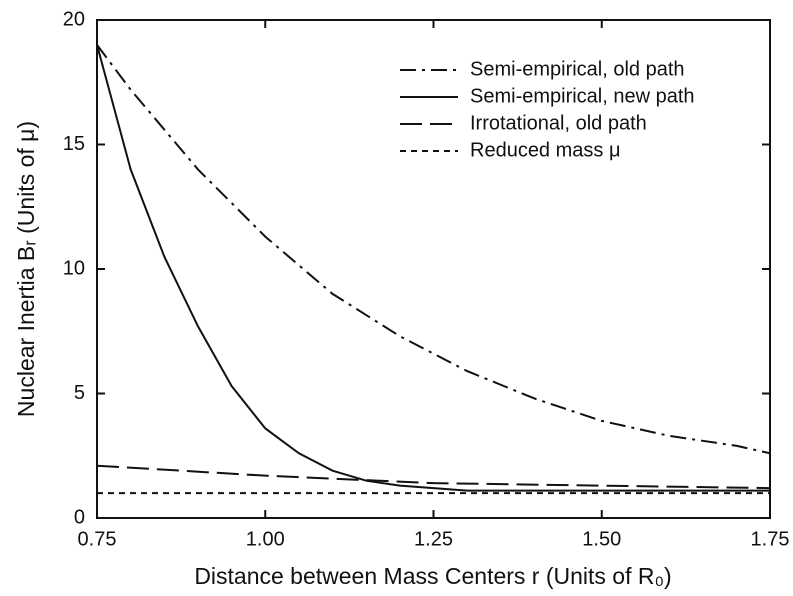 This screenshot has height=596, width=793. What do you see at coordinates (582, 96) in the screenshot?
I see `legend-label: Semi-empirical, new path` at bounding box center [582, 96].